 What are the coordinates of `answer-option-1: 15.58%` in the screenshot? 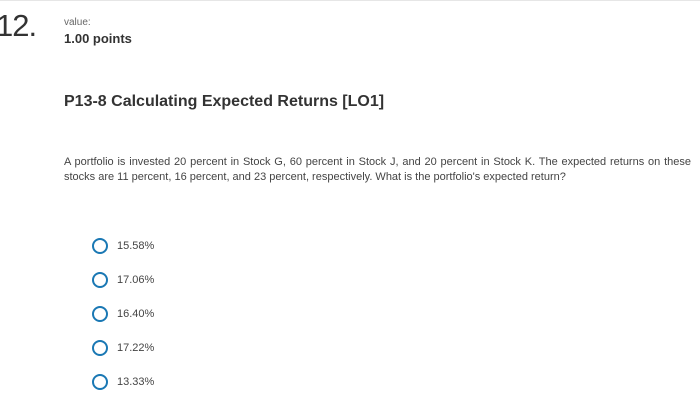 It's located at (123, 246).